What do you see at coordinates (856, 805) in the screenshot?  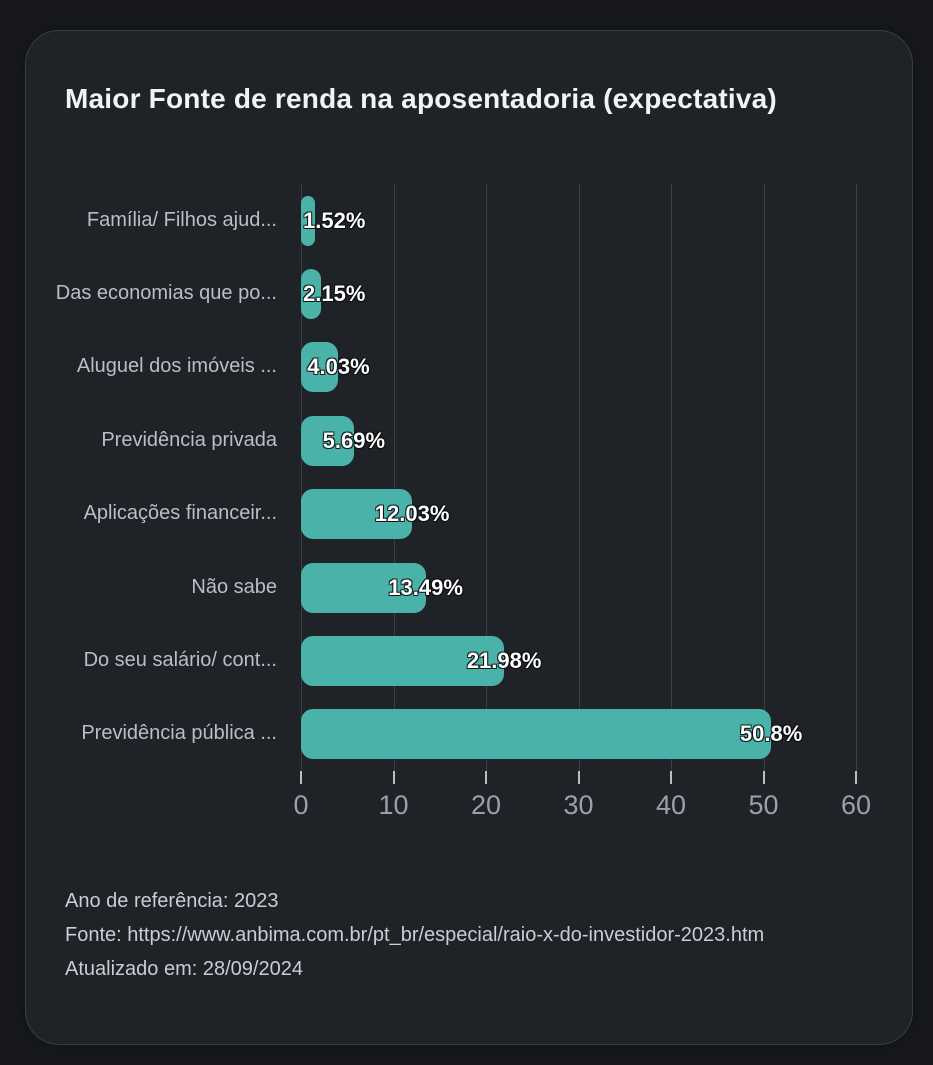 I see `x-axis-tick-label: 60` at bounding box center [856, 805].